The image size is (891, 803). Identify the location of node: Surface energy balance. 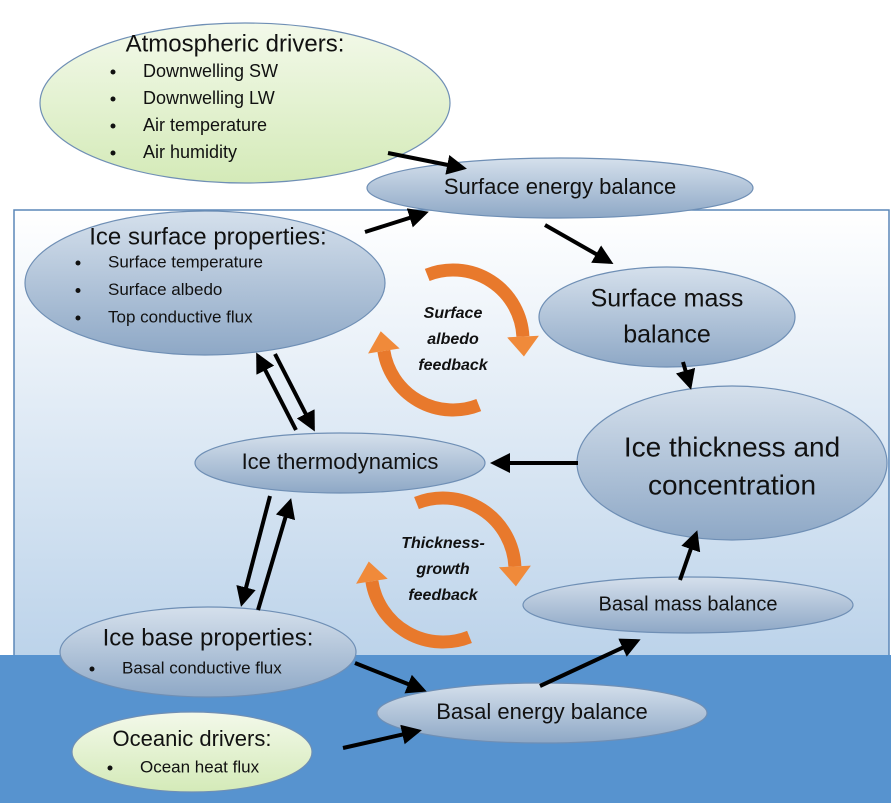
(560, 188).